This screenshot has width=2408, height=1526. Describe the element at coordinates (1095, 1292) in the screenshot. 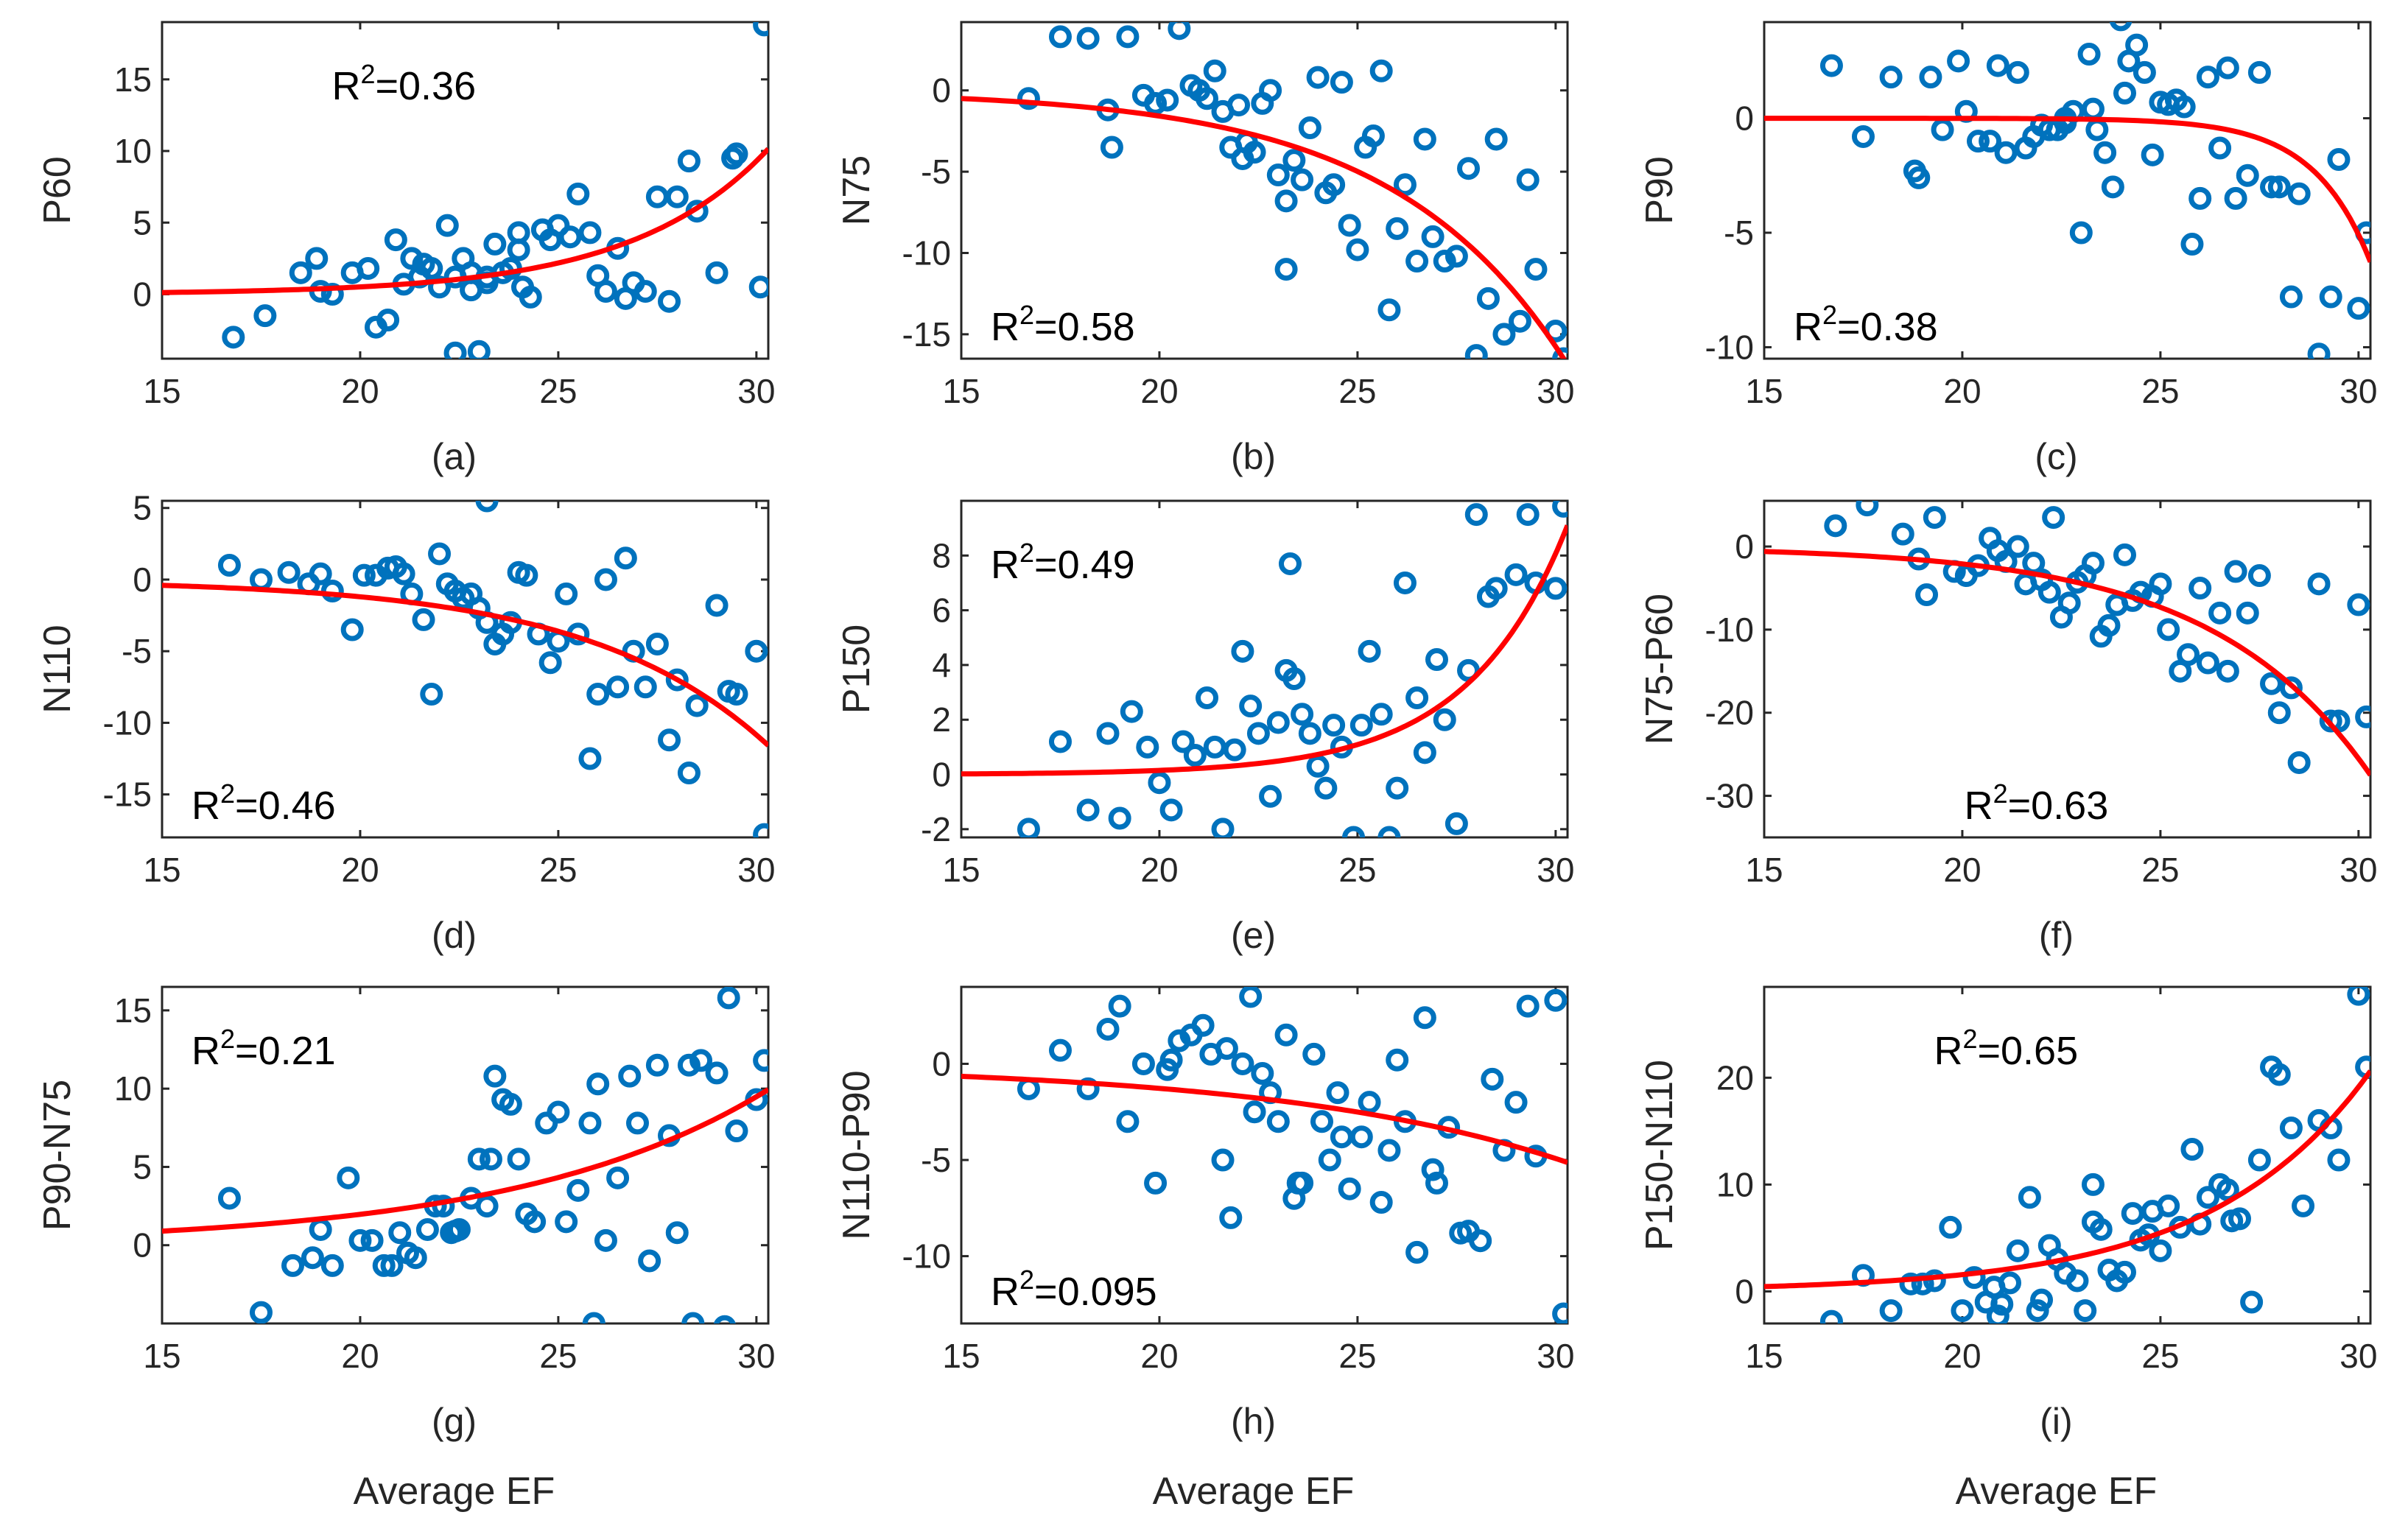

I see `annotation-value: =0.095` at that location.